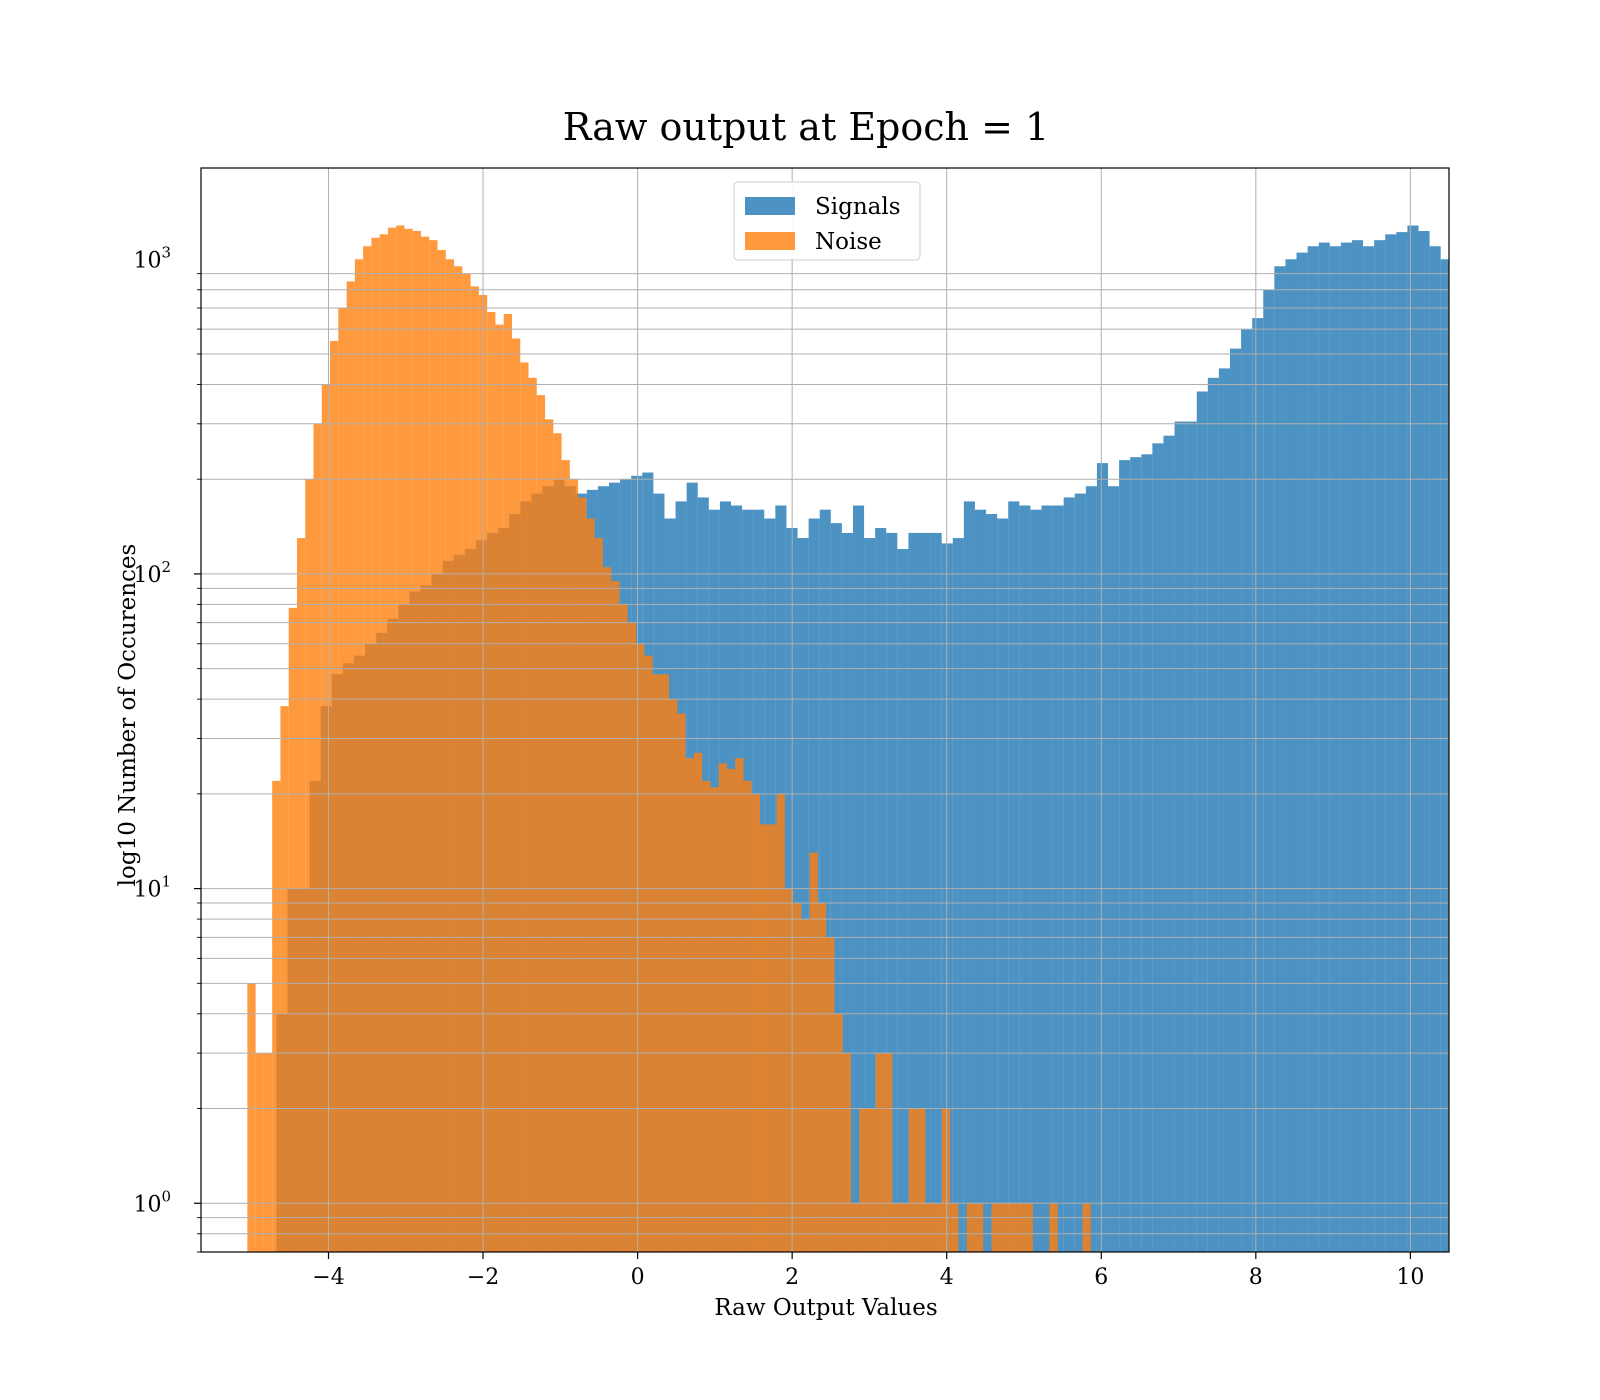 The image size is (1600, 1400). Describe the element at coordinates (770, 206) in the screenshot. I see `legend-swatch-signals` at that location.